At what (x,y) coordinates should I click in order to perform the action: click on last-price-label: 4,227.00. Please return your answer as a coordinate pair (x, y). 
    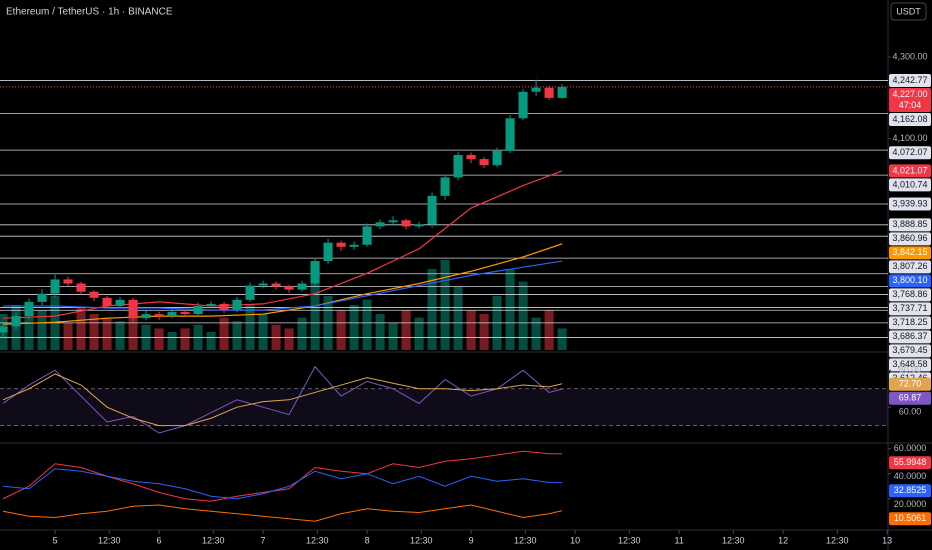
    Looking at the image, I should click on (909, 94).